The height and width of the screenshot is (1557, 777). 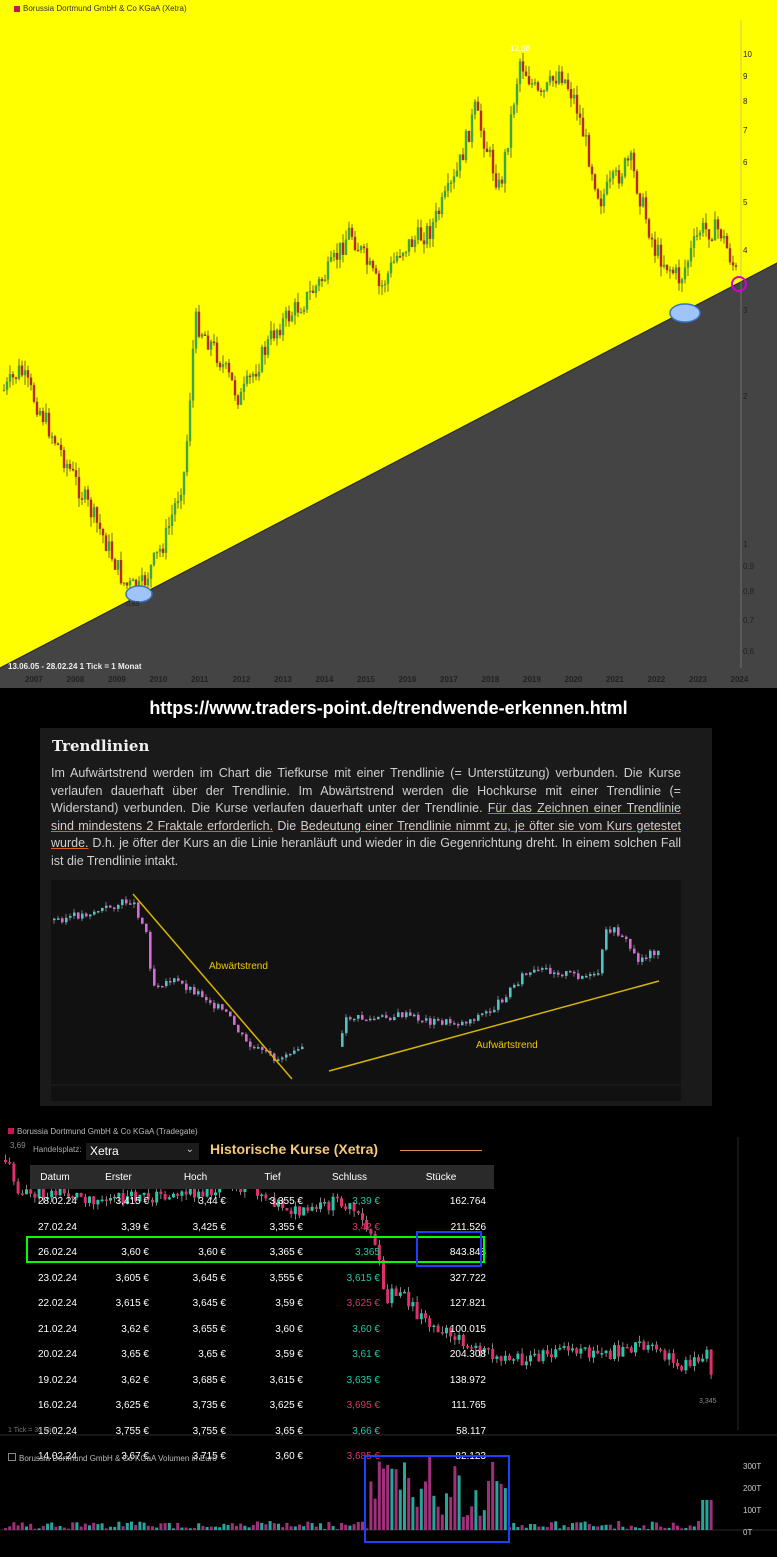 I want to click on column-header: Datum, so click(x=55, y=1177).